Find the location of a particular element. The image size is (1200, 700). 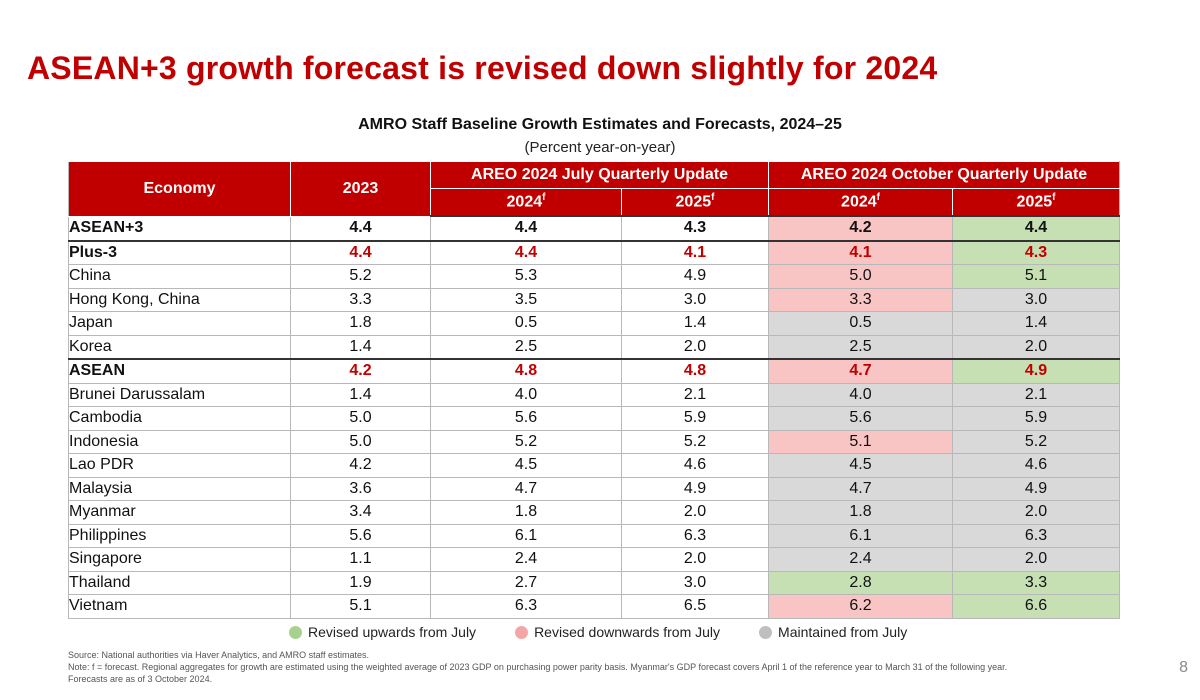

value-october-2024: 0.5 is located at coordinates (861, 323).